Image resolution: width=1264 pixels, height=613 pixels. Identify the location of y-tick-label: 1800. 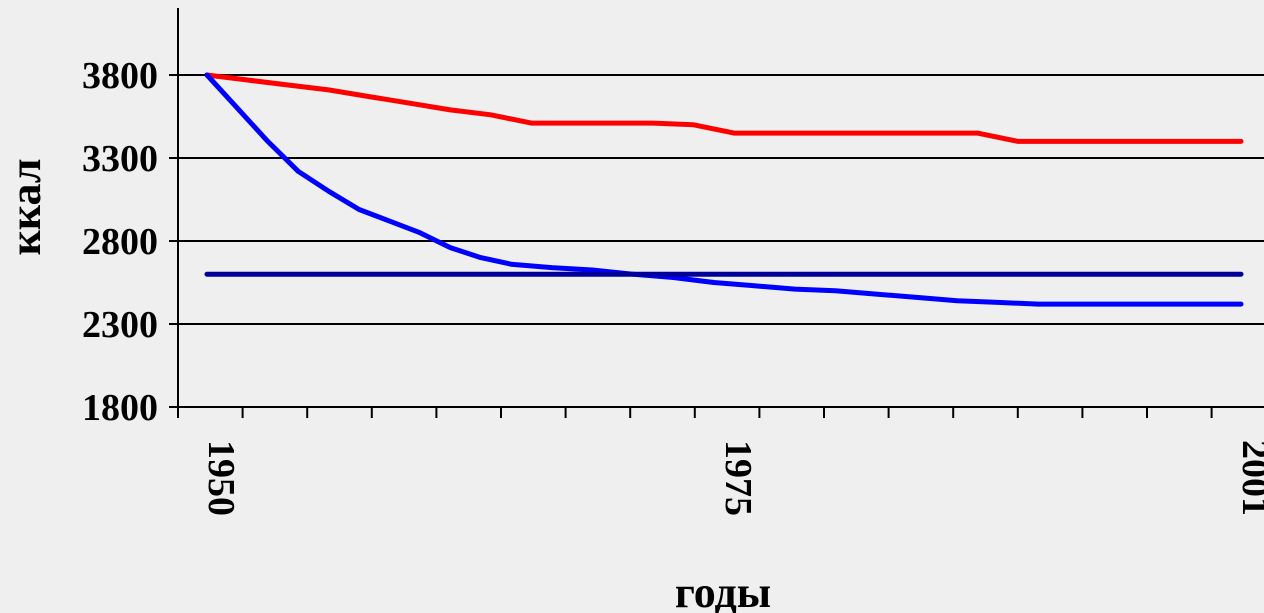
(120, 408).